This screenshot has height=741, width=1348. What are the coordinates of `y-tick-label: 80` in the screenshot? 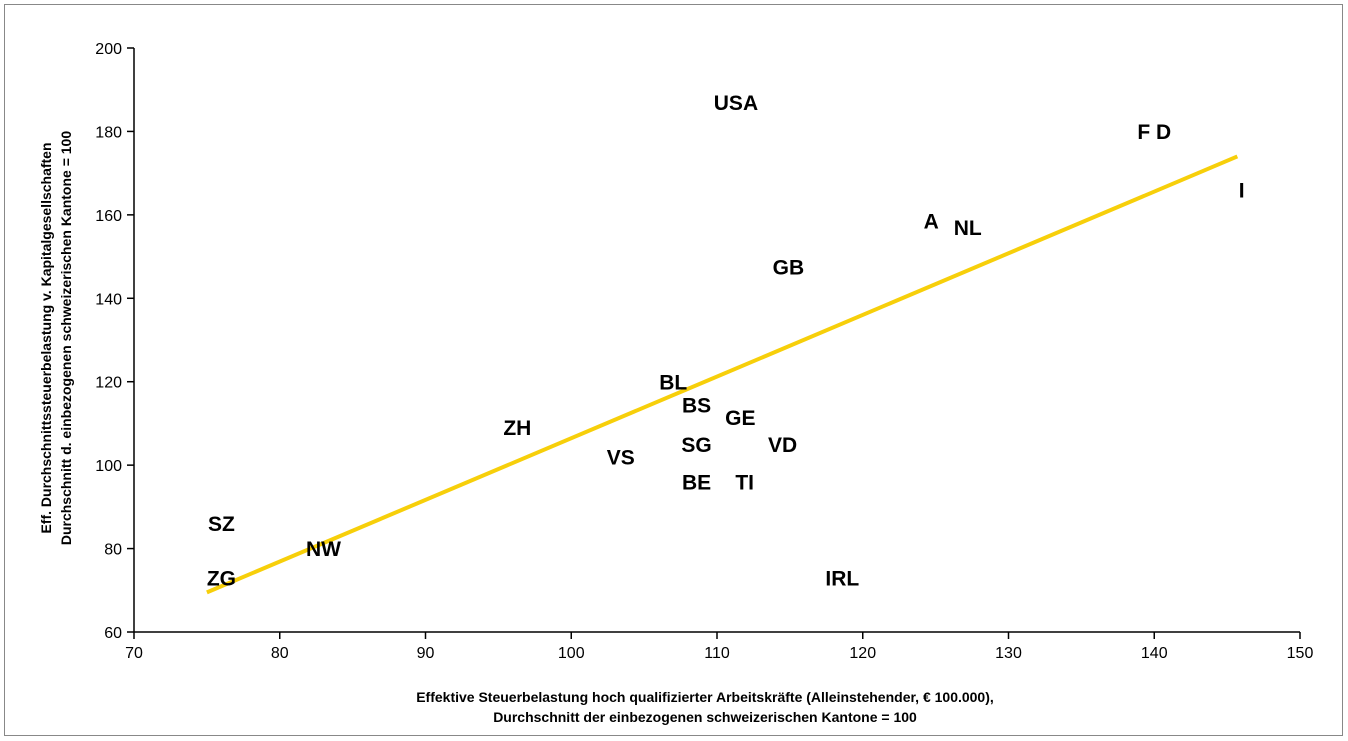 It's located at (113, 550).